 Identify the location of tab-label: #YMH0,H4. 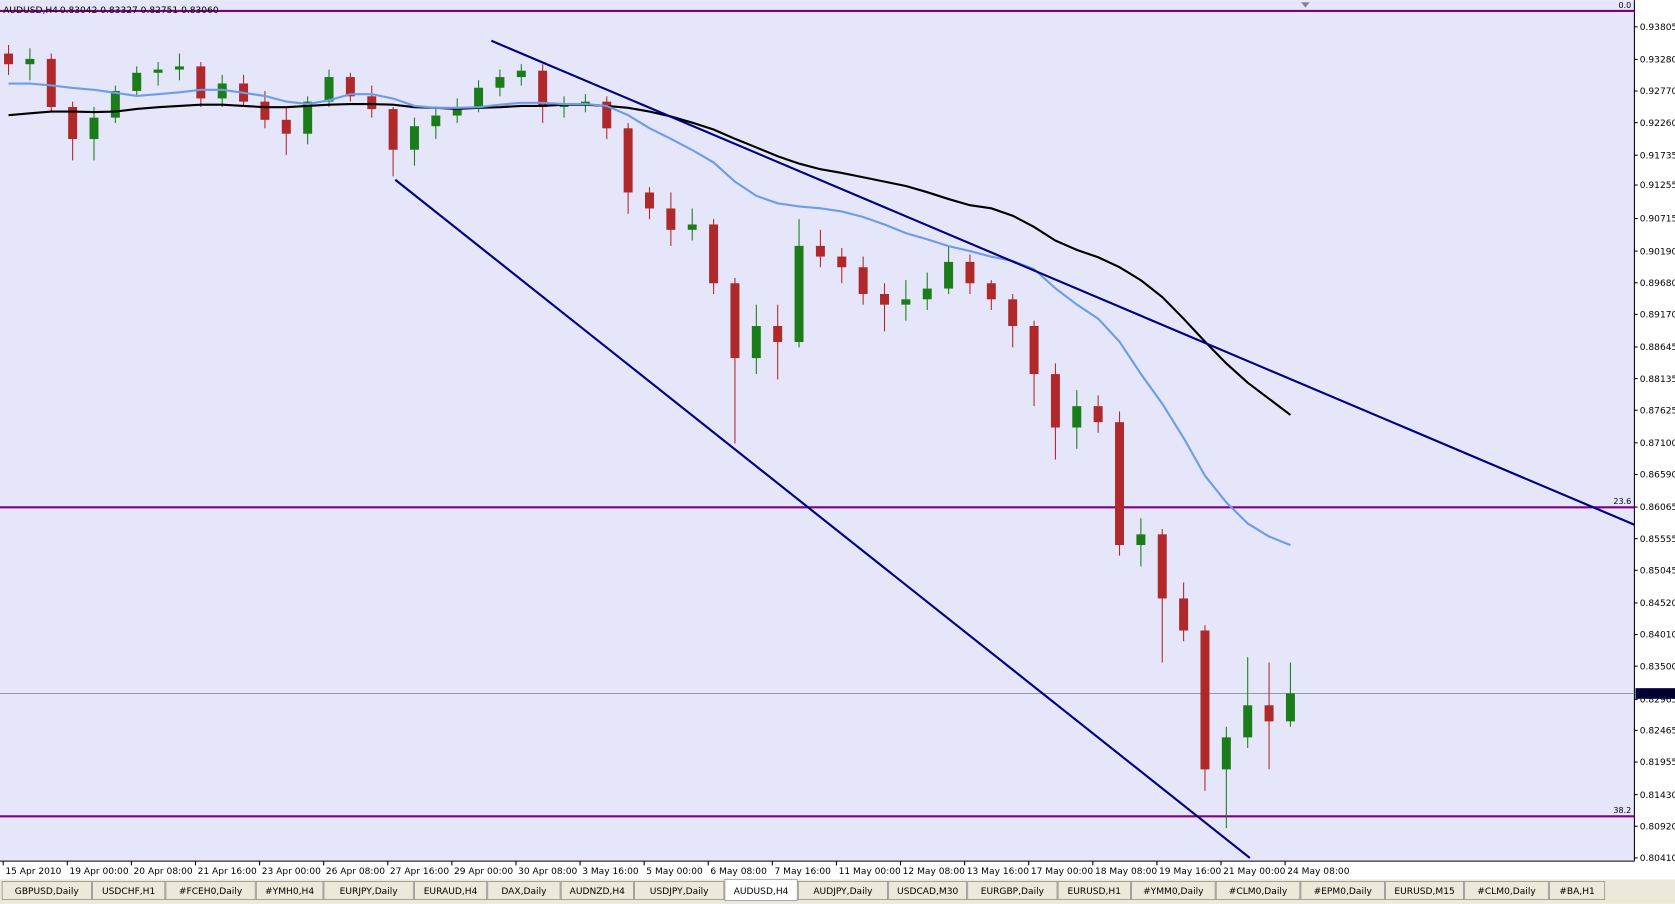
(289, 892).